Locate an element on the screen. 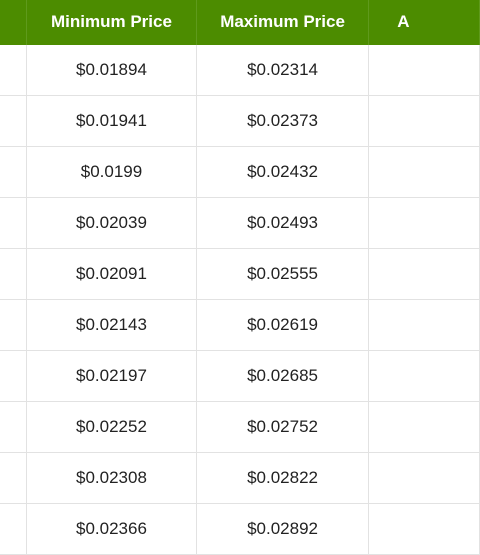 This screenshot has width=480, height=555. cell-minimum-price: $0.01941 is located at coordinates (111, 121).